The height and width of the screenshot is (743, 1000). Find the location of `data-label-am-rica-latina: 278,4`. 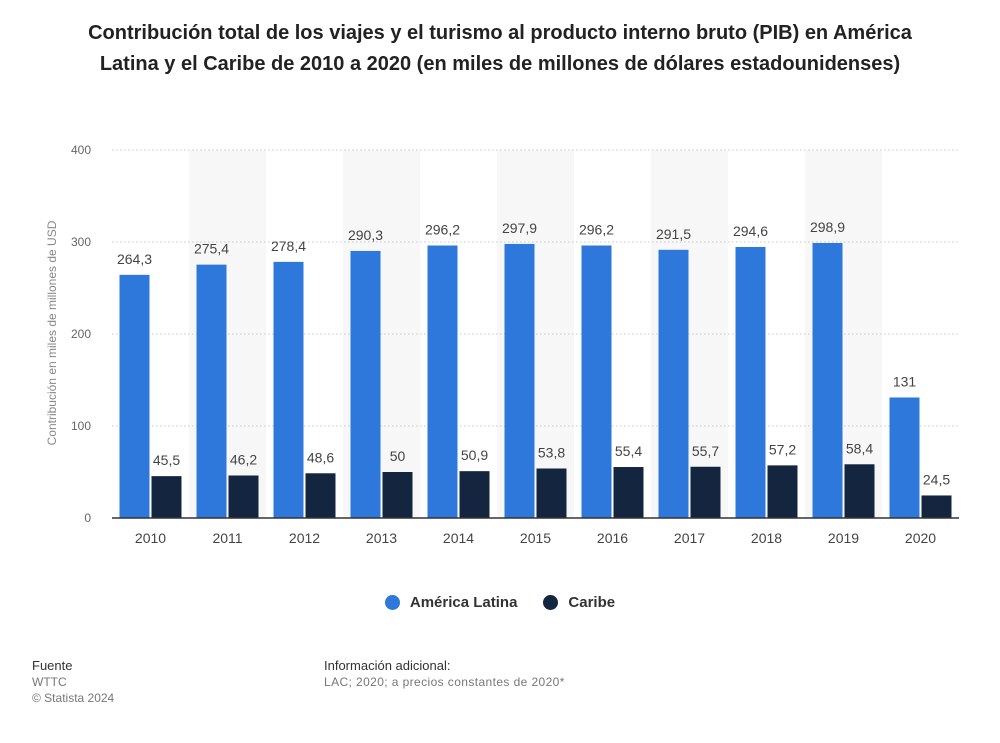

data-label-am-rica-latina: 278,4 is located at coordinates (288, 246).